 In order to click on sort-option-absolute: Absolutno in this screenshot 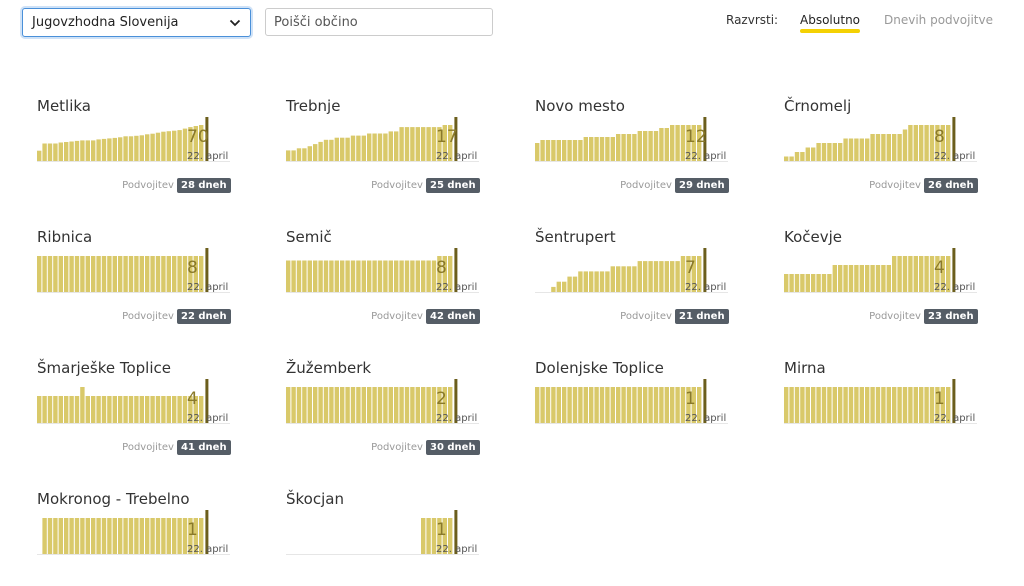, I will do `click(830, 23)`.